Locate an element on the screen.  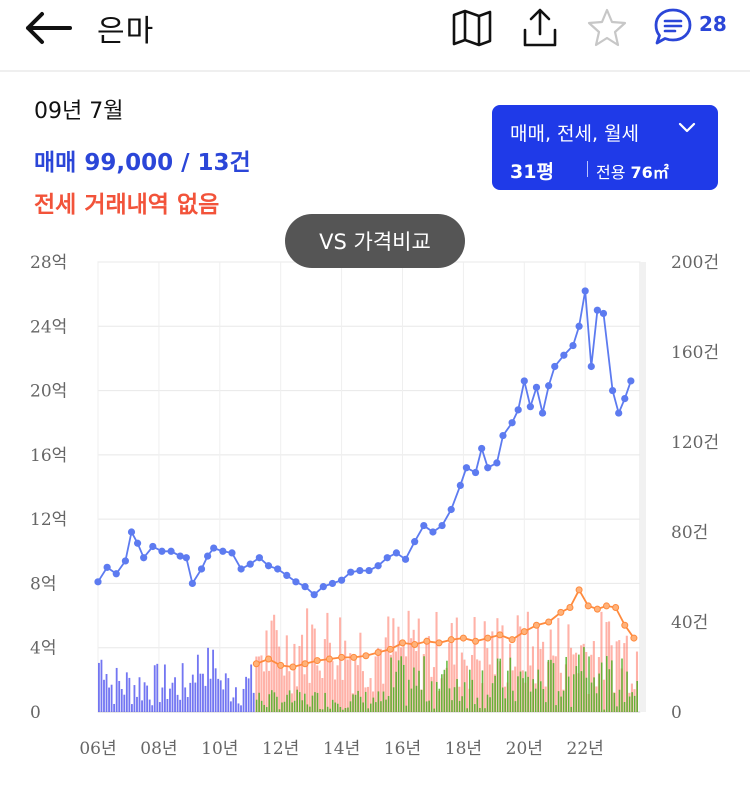
share-icon is located at coordinates (540, 28).